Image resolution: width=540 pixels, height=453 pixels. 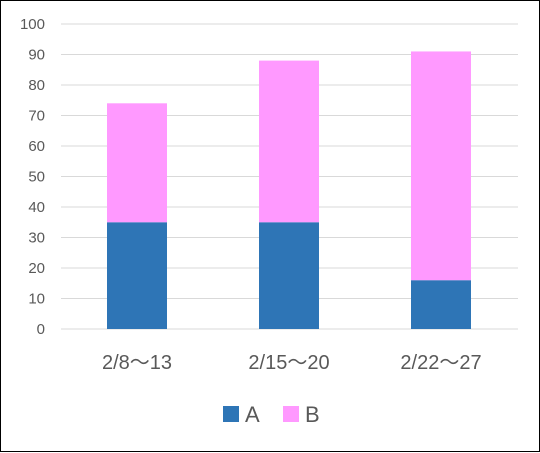 What do you see at coordinates (137, 363) in the screenshot?
I see `x-category-label: 2/8～13` at bounding box center [137, 363].